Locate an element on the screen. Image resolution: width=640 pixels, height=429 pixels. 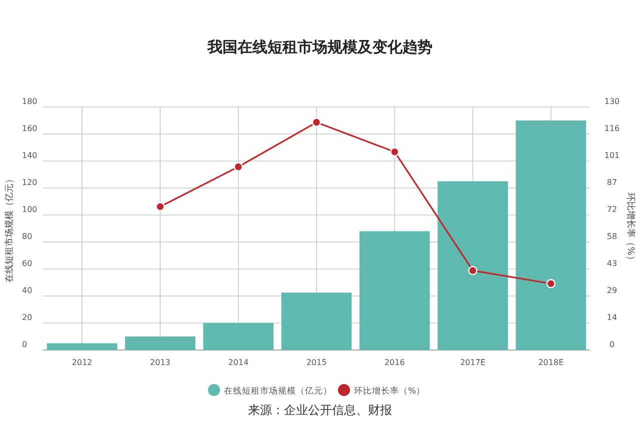
y2-tick-label: 43 is located at coordinates (612, 263).